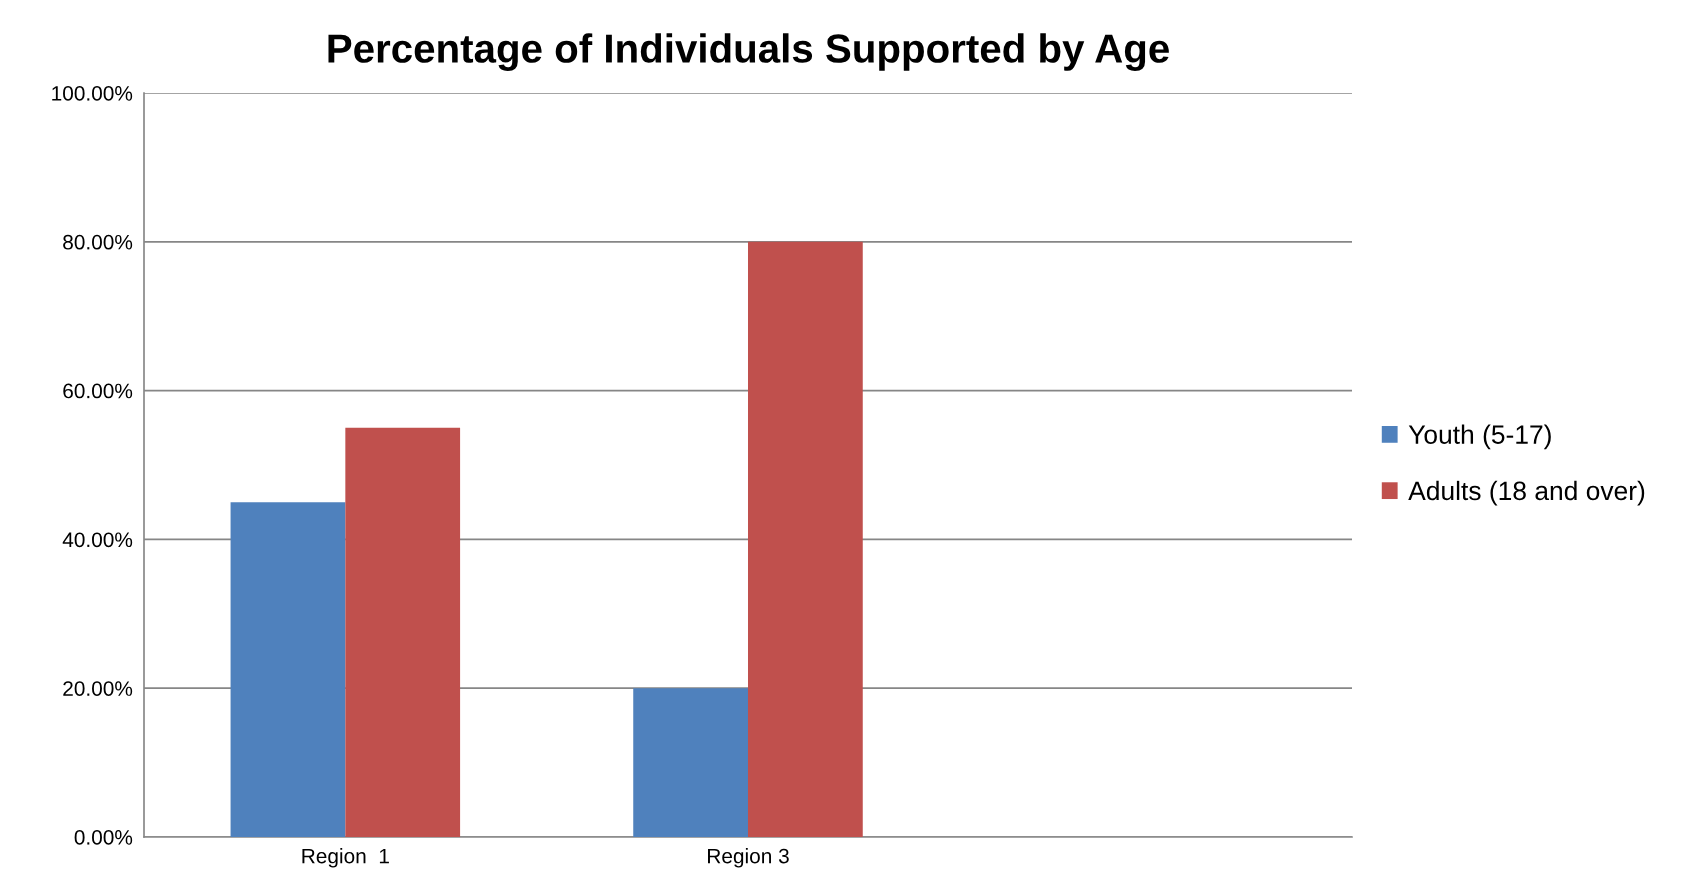 This screenshot has width=1694, height=885. Describe the element at coordinates (98, 242) in the screenshot. I see `y-tick-label: 80.00%` at that location.